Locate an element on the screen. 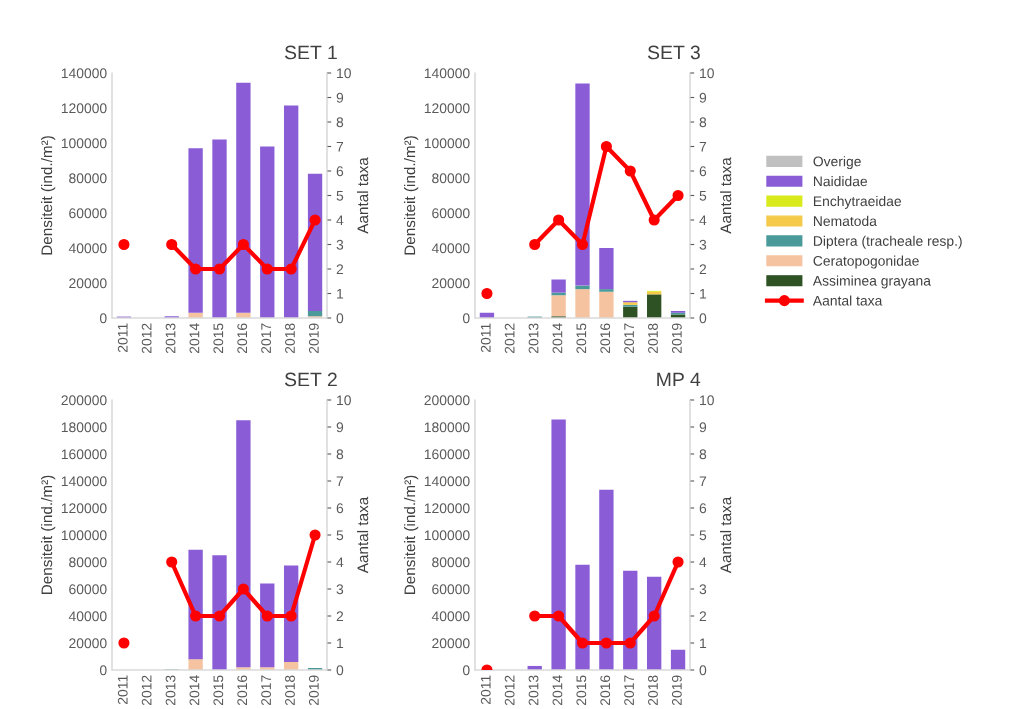 This screenshot has width=1016, height=709. legend-label: Nematoda is located at coordinates (845, 221).